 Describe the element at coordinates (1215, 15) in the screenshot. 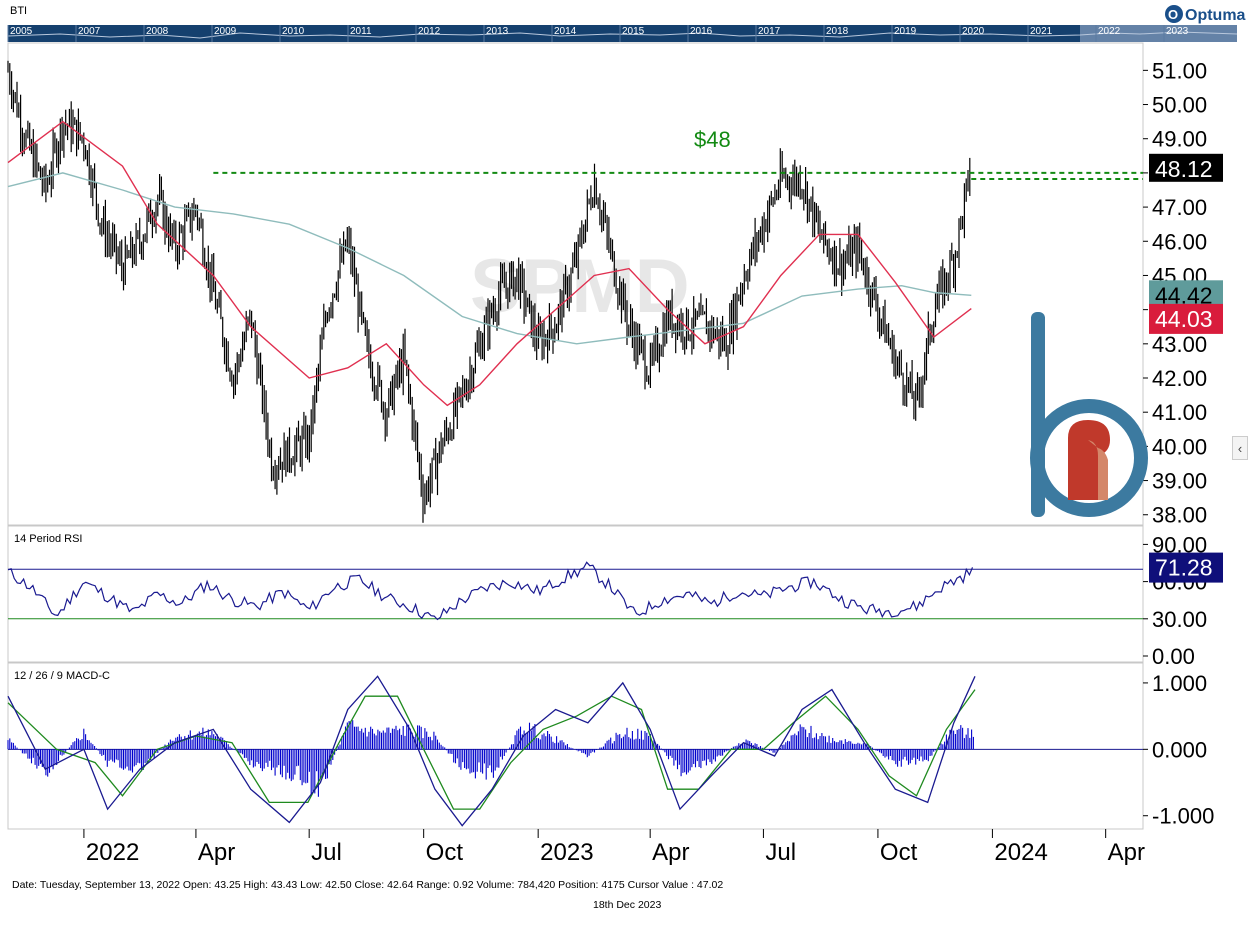

I see `brand-label: Optuma` at that location.